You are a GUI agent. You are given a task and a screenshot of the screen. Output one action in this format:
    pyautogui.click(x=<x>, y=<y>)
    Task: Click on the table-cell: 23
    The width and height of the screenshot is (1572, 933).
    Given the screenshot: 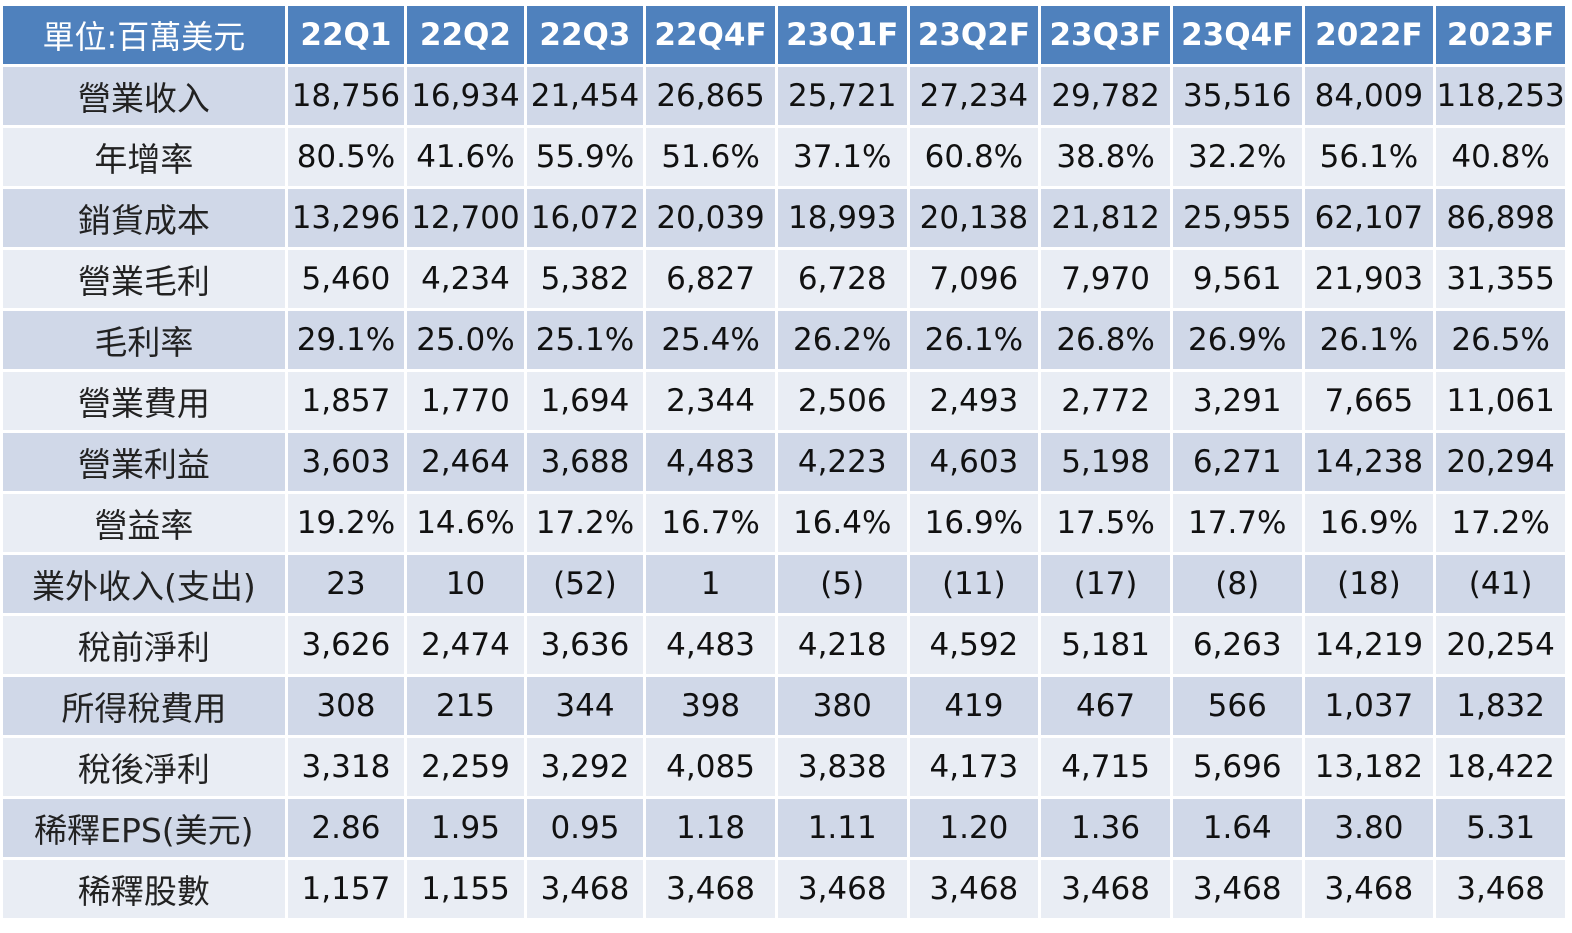 What is the action you would take?
    pyautogui.click(x=346, y=584)
    